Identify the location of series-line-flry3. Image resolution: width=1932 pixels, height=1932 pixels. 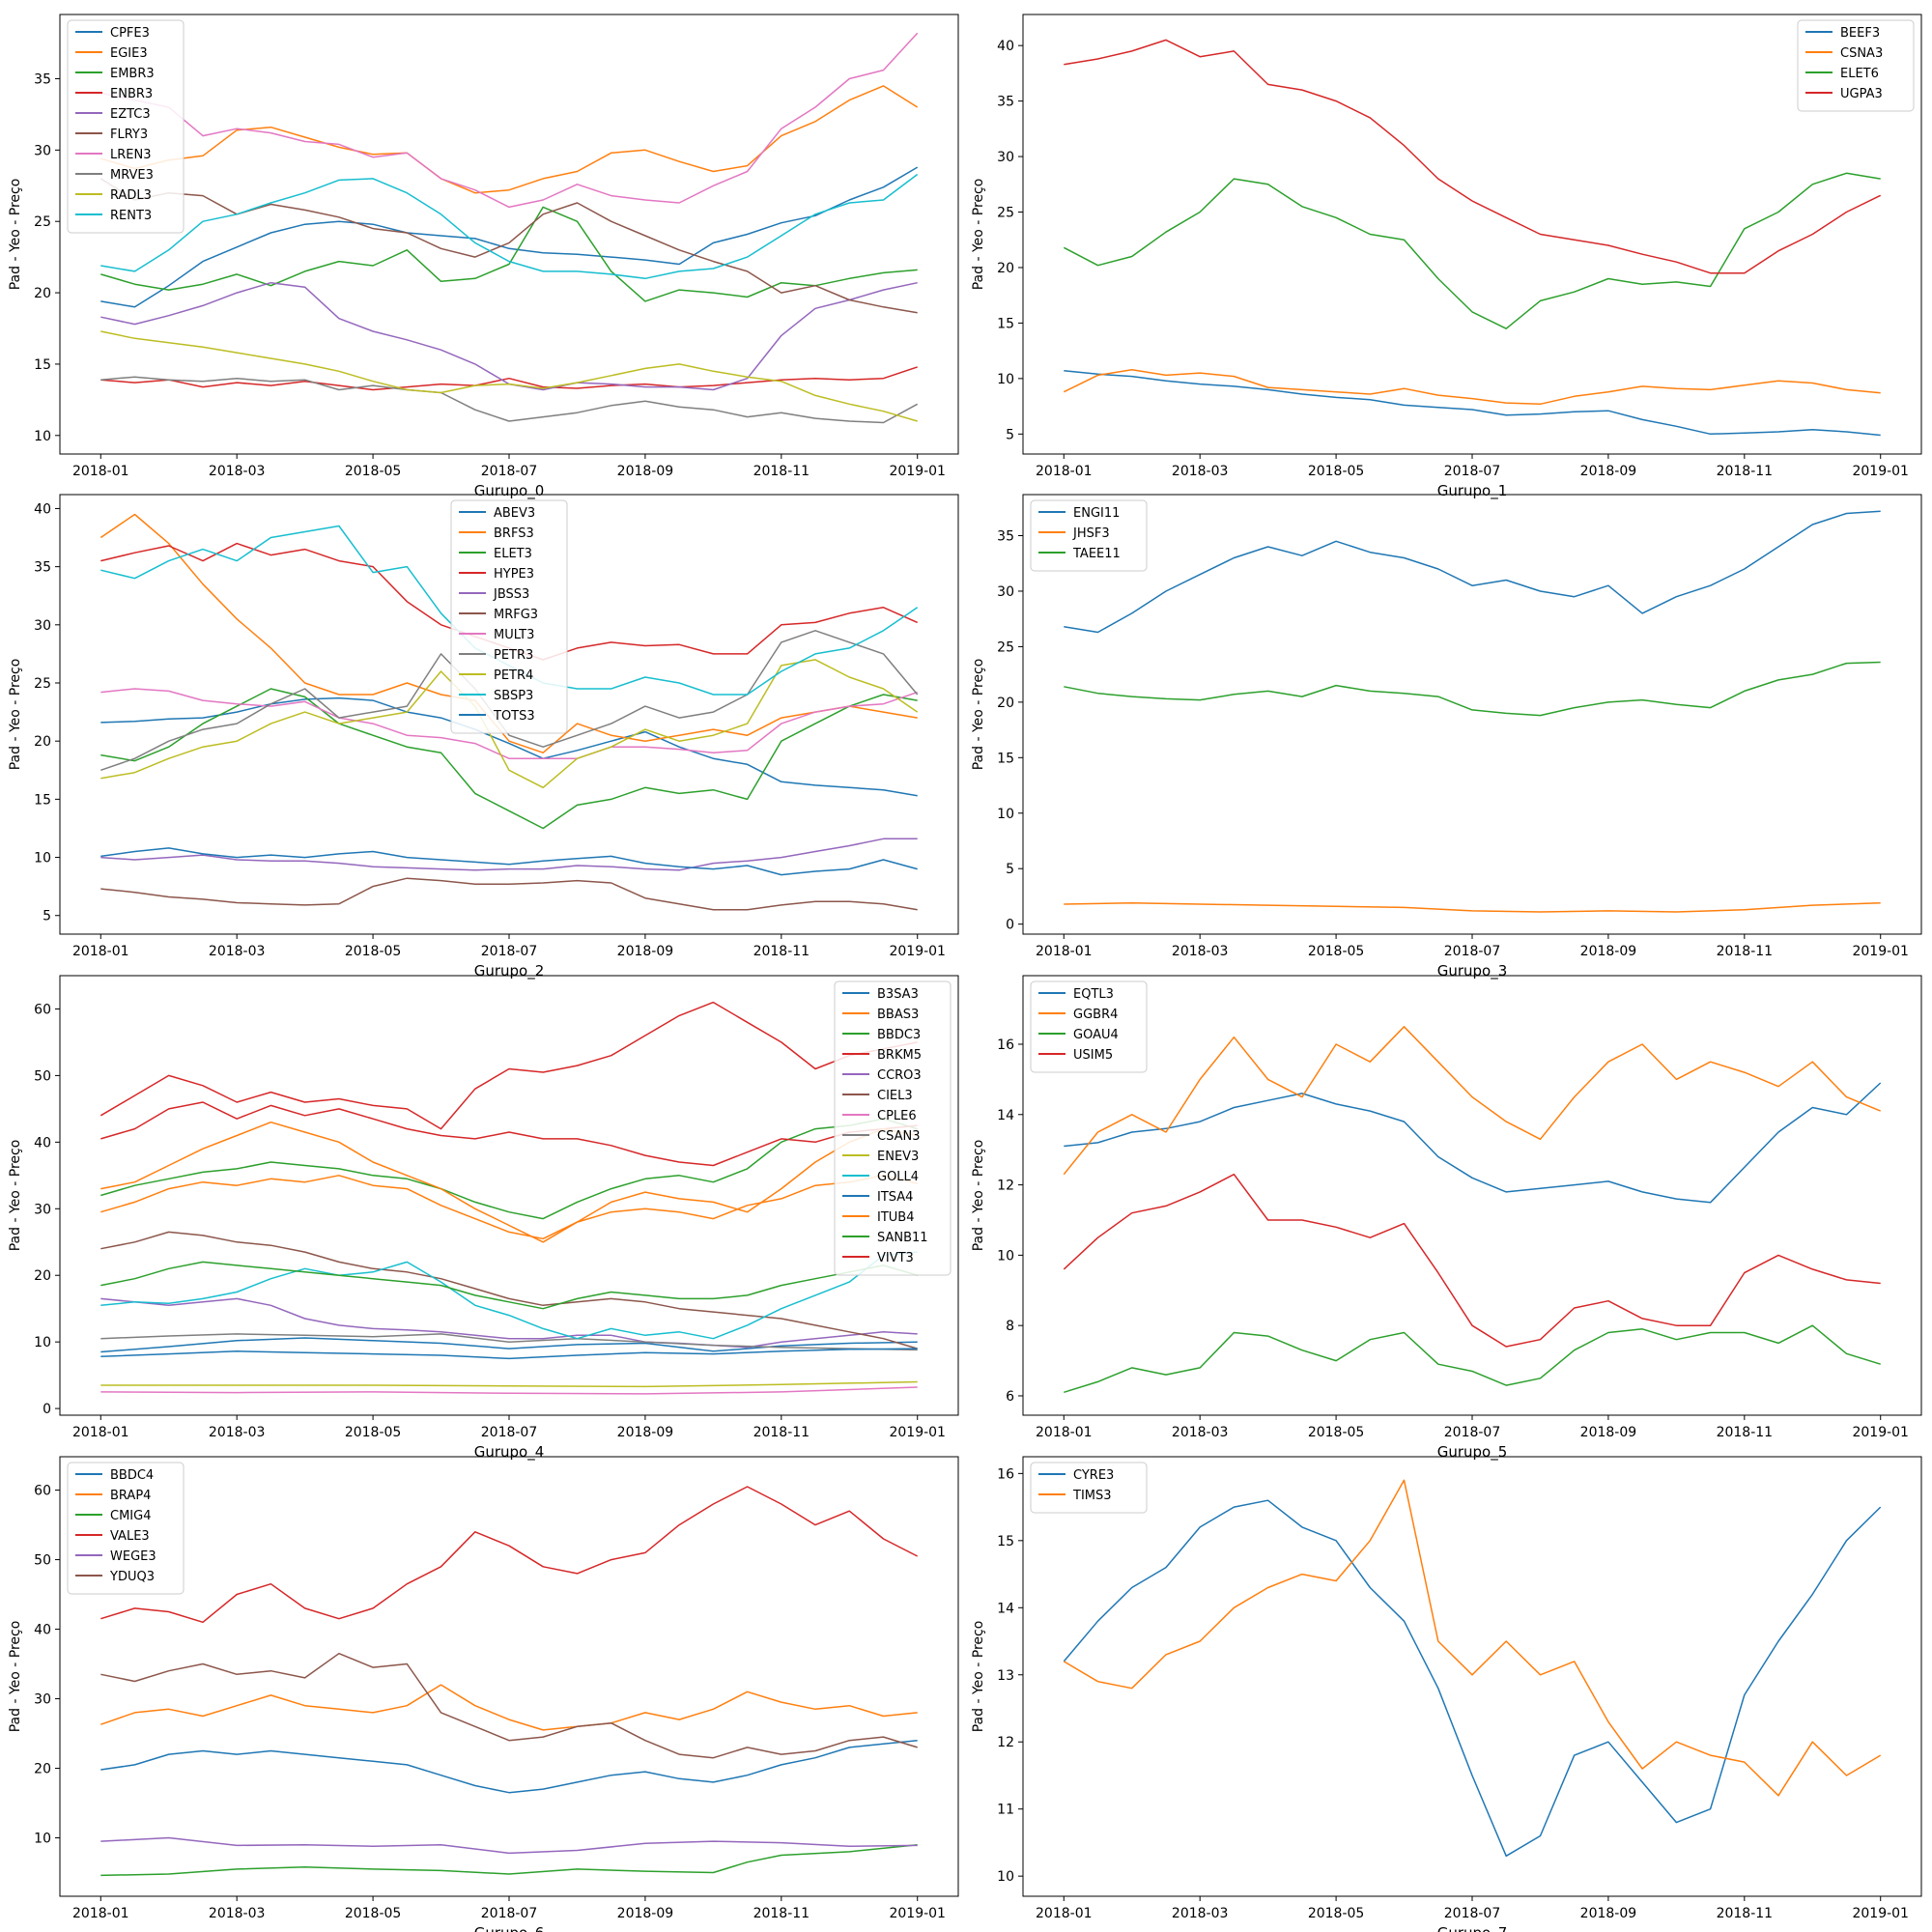
(508, 246).